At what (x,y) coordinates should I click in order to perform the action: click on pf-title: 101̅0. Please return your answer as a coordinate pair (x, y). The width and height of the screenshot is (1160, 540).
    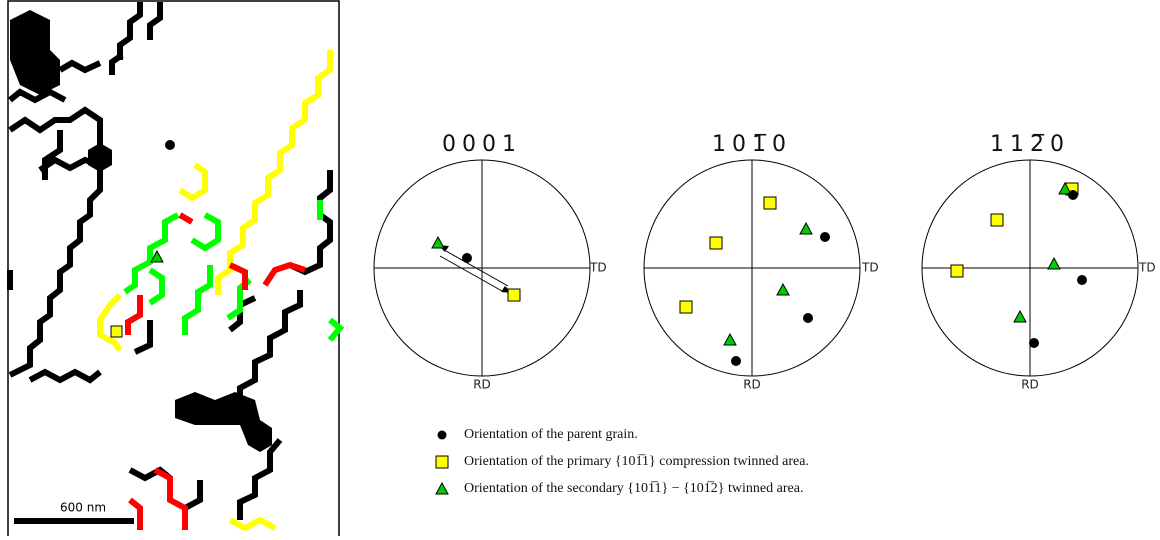
    Looking at the image, I should click on (752, 144).